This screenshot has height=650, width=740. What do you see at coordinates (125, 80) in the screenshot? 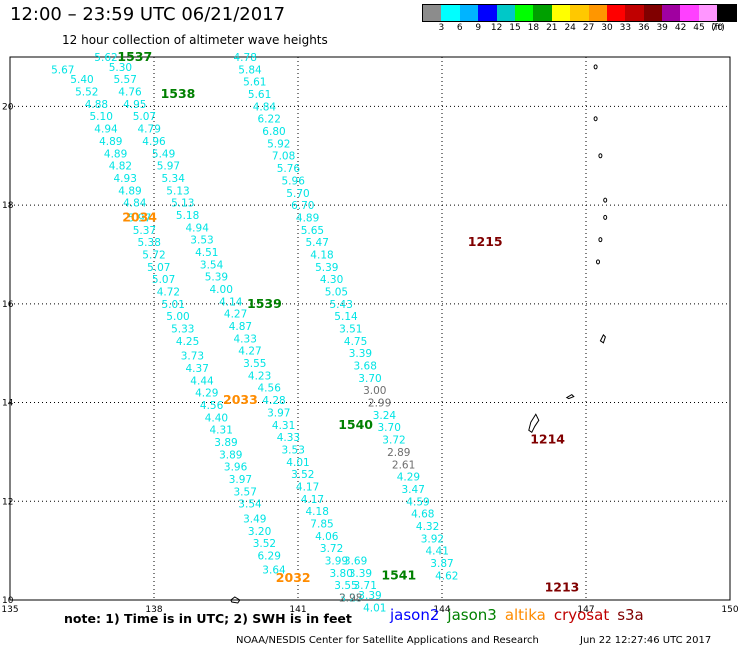
I see `wave-height-value: 5.57` at bounding box center [125, 80].